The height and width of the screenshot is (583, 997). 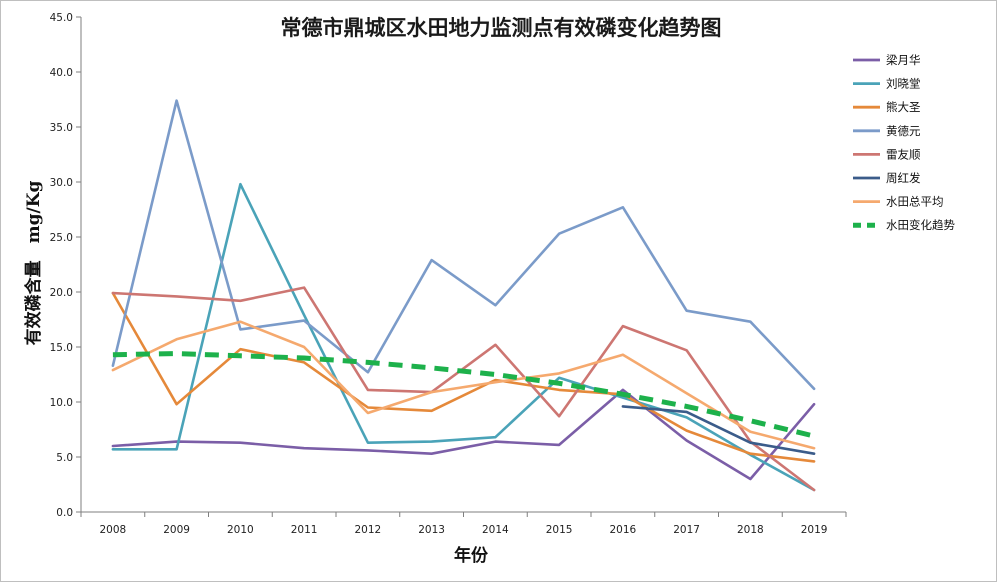 I want to click on x-tick-label: 2008, so click(x=113, y=530).